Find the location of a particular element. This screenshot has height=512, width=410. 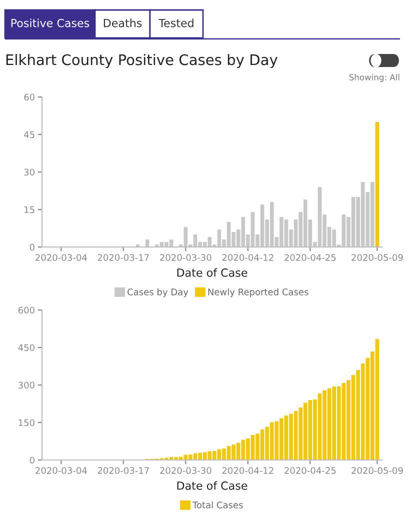

y-tick-label: 450 is located at coordinates (26, 348).